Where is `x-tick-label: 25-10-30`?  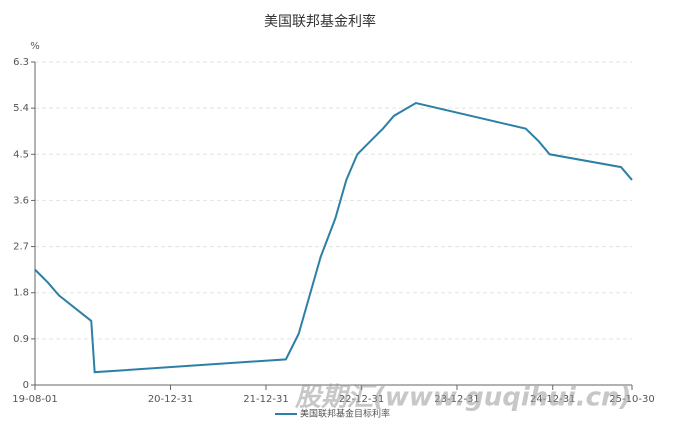
x-tick-label: 25-10-30 is located at coordinates (631, 399).